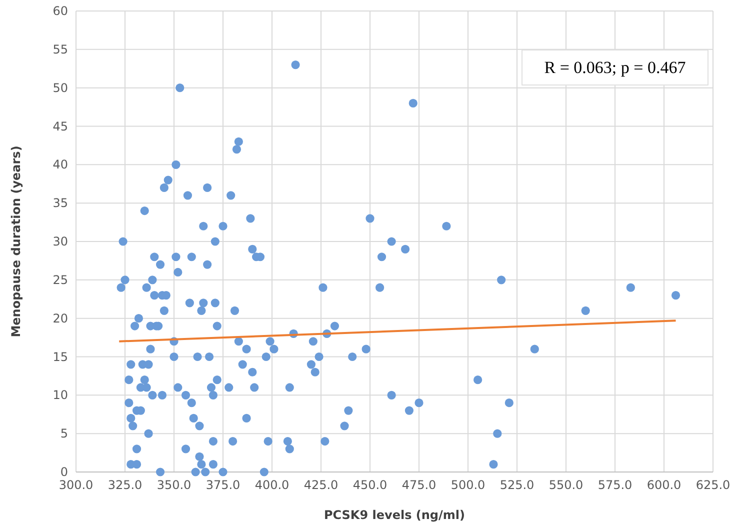 The height and width of the screenshot is (527, 738). I want to click on y-tick-label: 25, so click(60, 279).